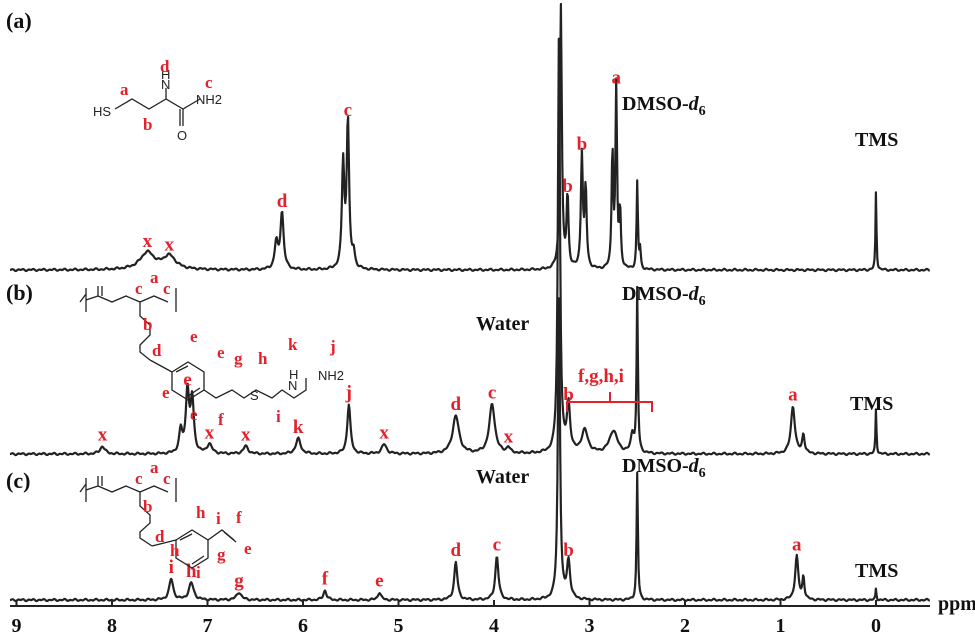  Describe the element at coordinates (685, 626) in the screenshot. I see `x-tick-label: 2` at that location.